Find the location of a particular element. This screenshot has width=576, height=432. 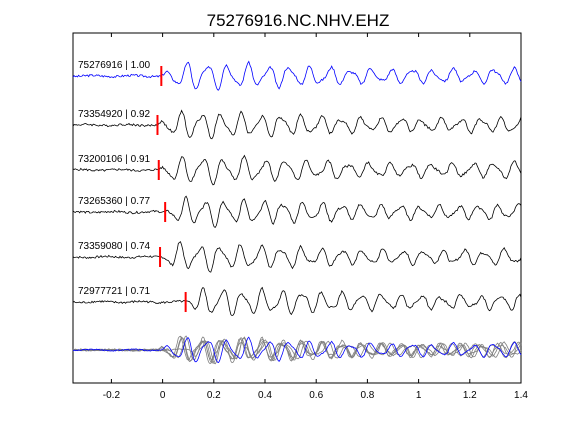

trace-1-line is located at coordinates (297, 75).